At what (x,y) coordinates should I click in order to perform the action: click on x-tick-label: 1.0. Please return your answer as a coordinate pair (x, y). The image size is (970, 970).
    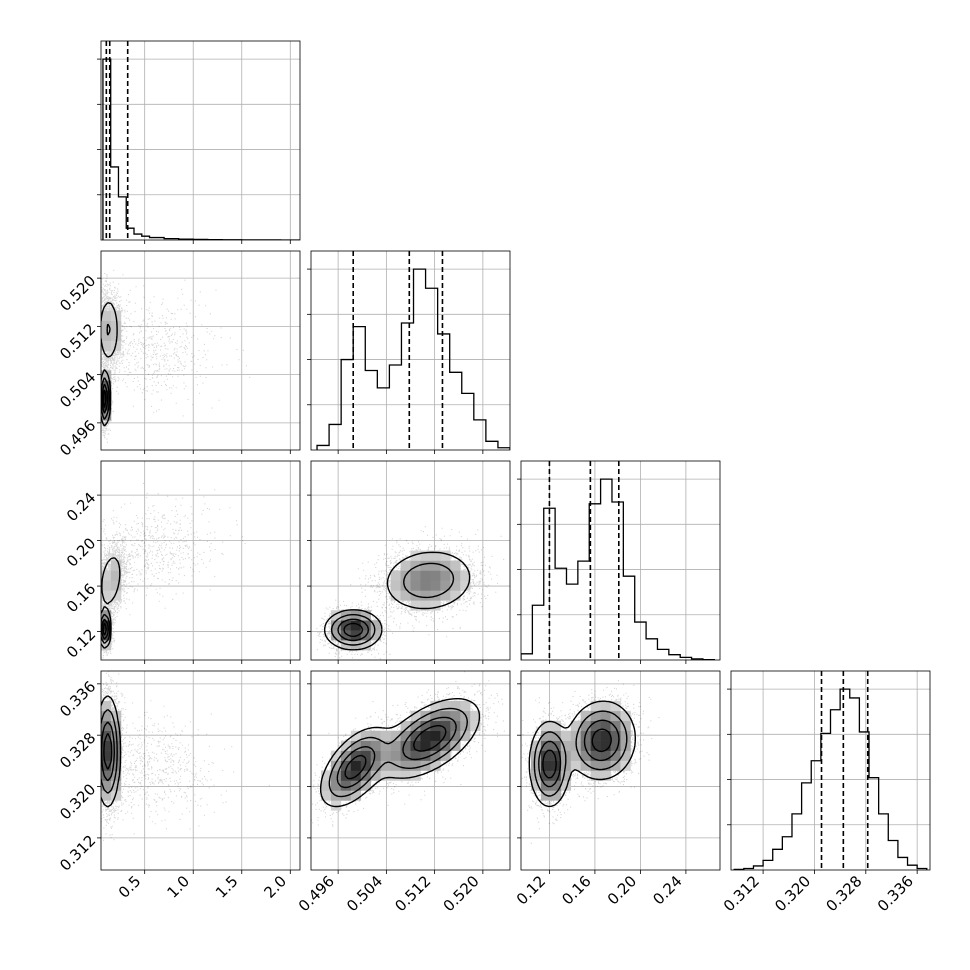
    Looking at the image, I should click on (178, 887).